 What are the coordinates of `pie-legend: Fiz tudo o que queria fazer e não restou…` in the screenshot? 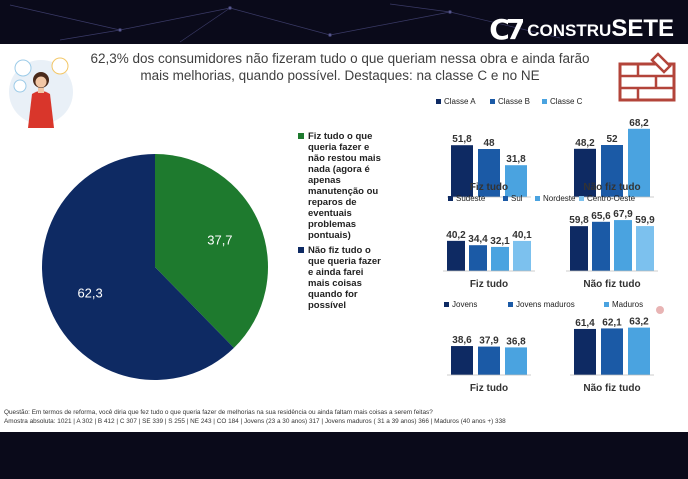 It's located at (340, 223).